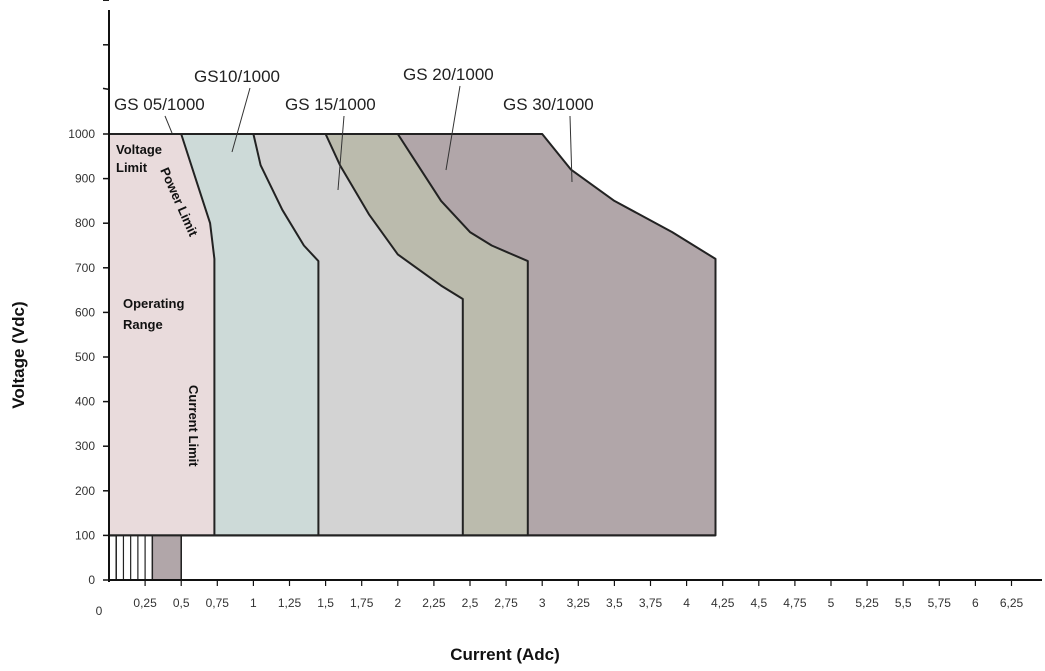  Describe the element at coordinates (290, 603) in the screenshot. I see `x-tick-label-4: 1,25` at that location.